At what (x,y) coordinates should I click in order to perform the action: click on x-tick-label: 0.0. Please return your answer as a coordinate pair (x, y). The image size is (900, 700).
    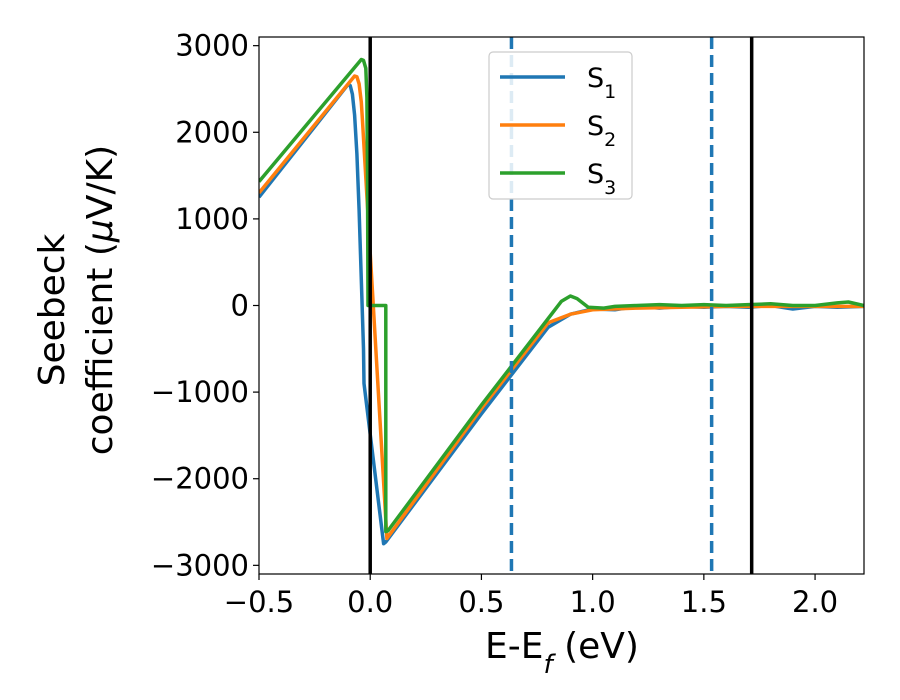
    Looking at the image, I should click on (370, 602).